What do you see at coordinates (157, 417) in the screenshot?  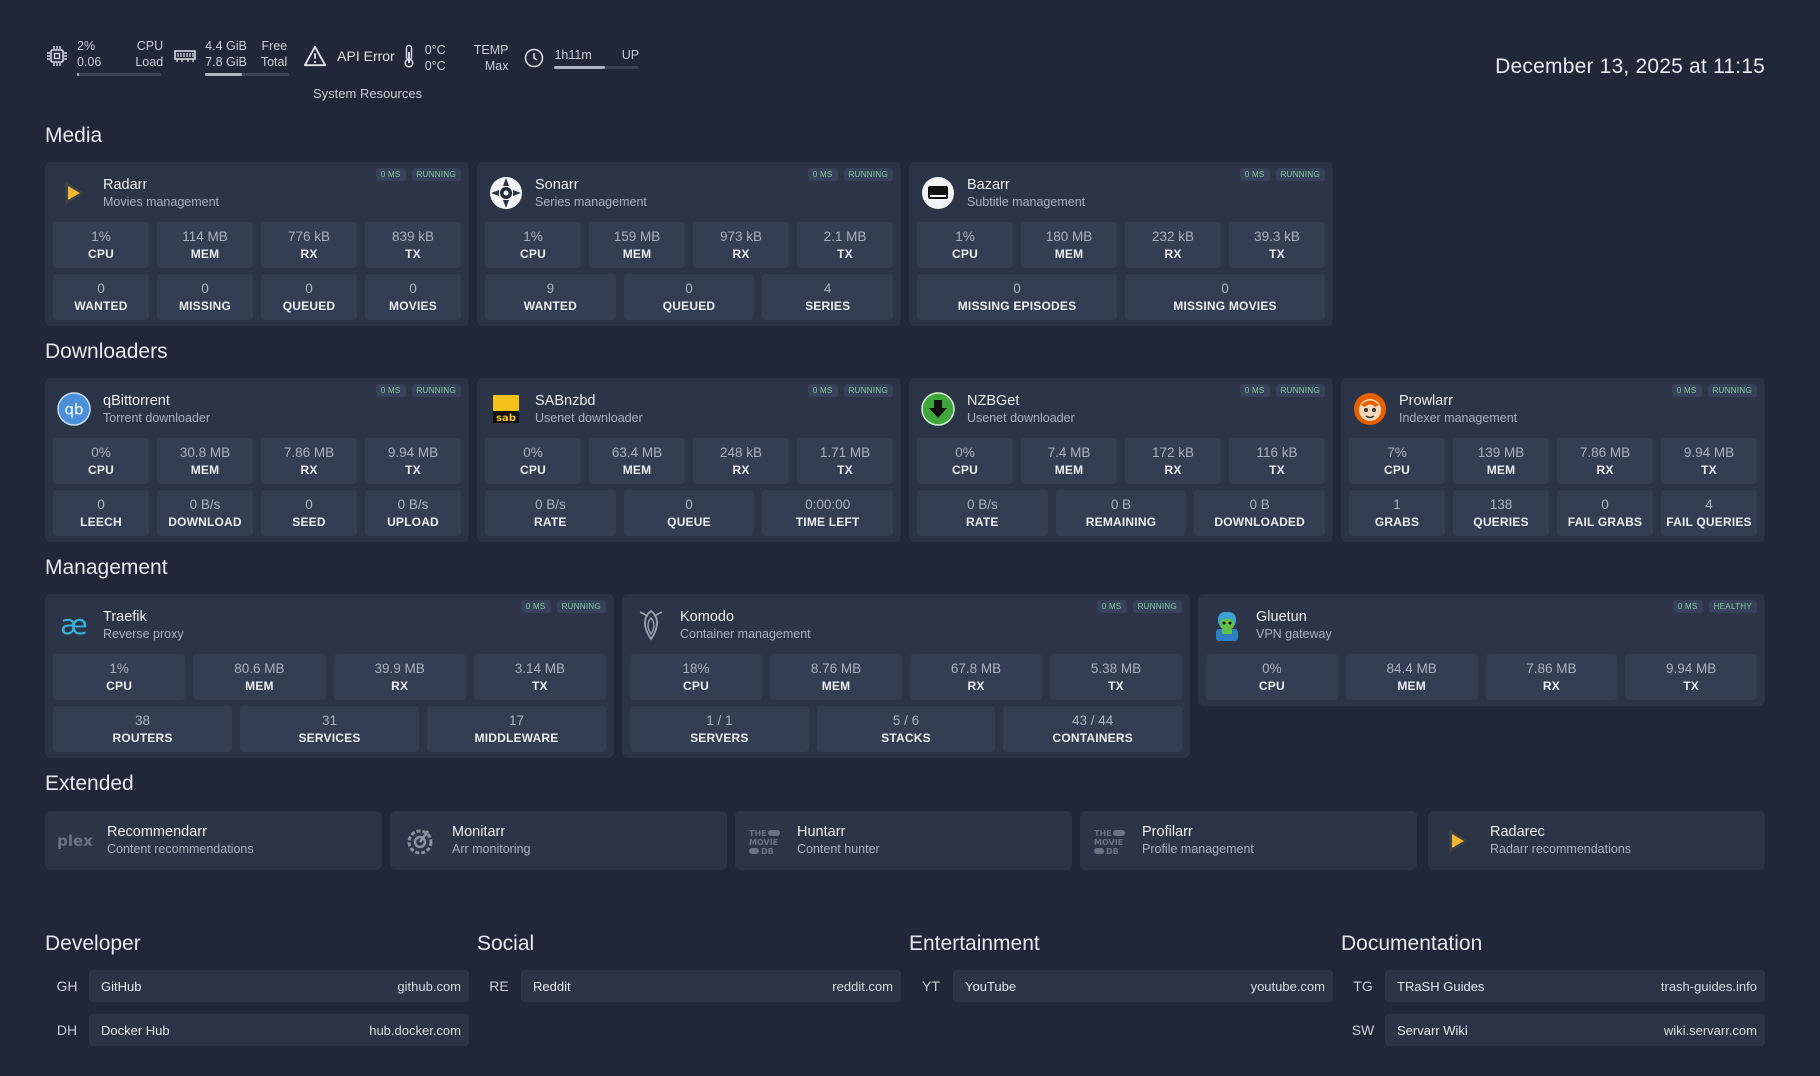 I see `service-desc: Torrent downloader` at bounding box center [157, 417].